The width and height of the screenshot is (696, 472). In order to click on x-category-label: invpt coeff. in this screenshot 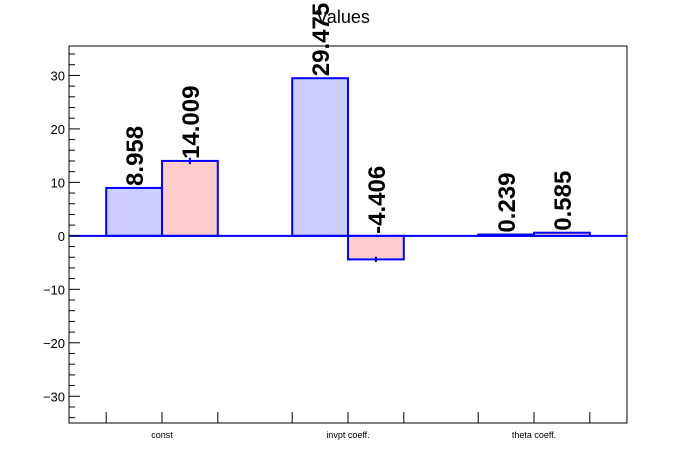, I will do `click(347, 435)`.